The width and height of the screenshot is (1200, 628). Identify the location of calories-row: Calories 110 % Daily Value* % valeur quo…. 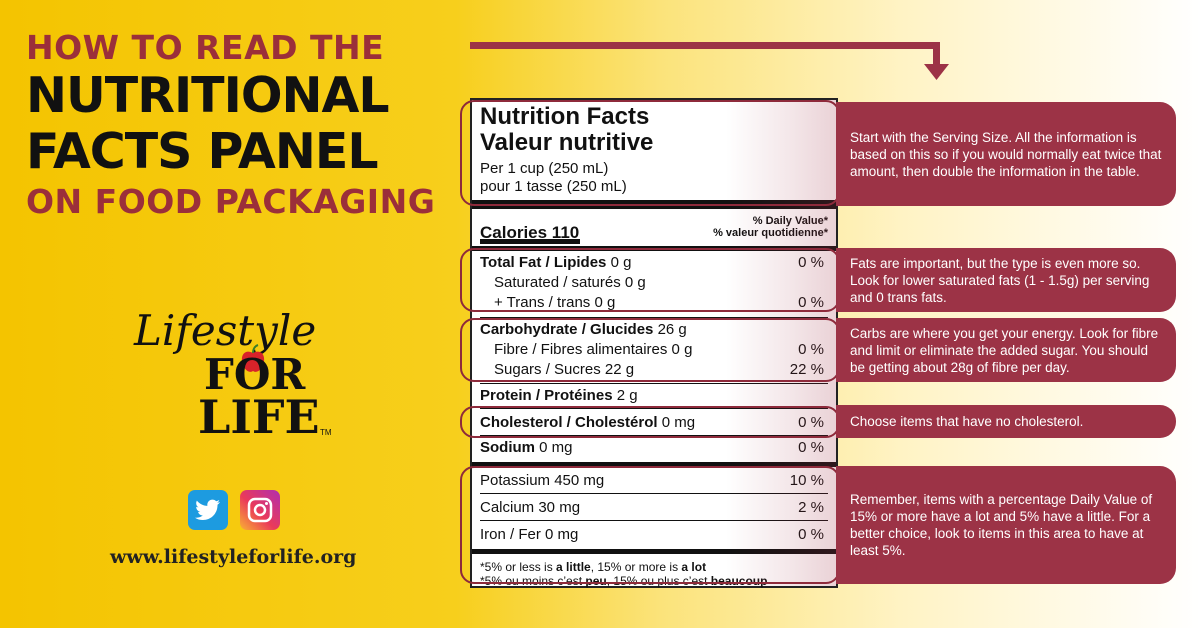
(654, 228).